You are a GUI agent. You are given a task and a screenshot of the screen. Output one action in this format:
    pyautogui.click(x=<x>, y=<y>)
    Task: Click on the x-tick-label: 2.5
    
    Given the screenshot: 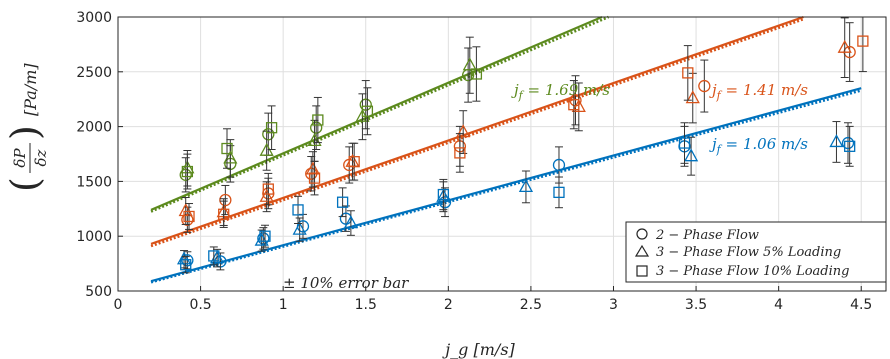 What is the action you would take?
    pyautogui.click(x=531, y=305)
    